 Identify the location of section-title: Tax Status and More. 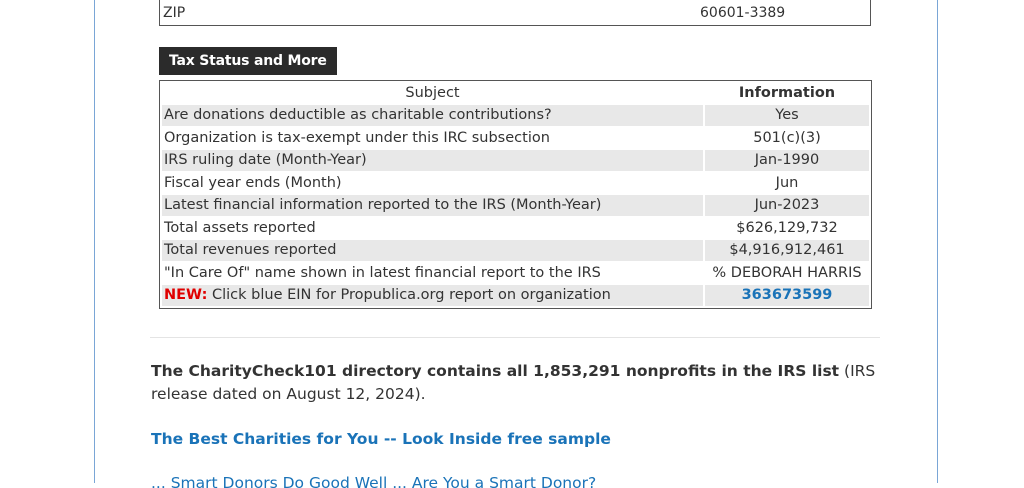
(248, 61).